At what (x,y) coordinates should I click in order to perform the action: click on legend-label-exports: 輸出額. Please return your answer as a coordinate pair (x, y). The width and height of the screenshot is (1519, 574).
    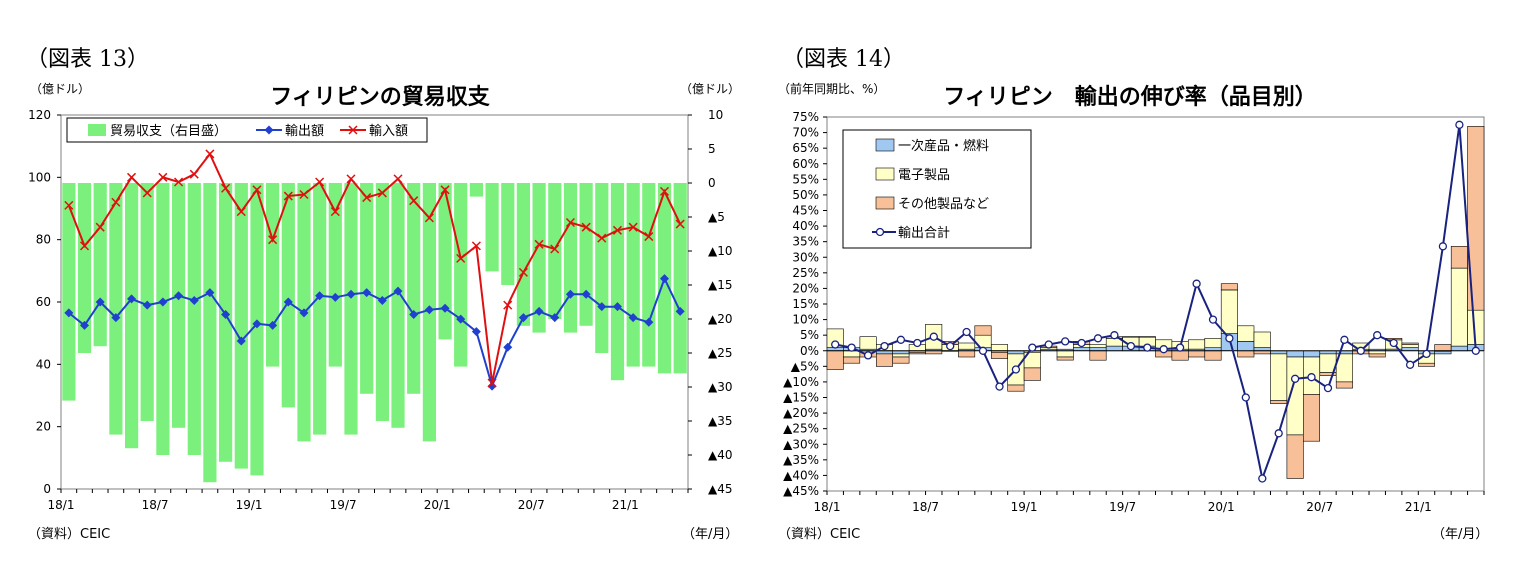
    Looking at the image, I should click on (304, 131).